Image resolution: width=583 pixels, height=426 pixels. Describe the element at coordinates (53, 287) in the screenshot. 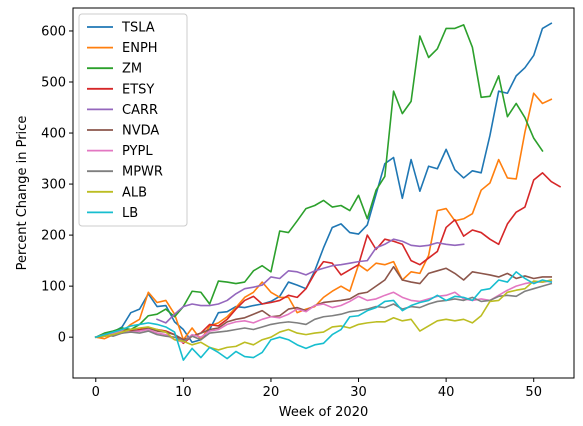

I see `y-tick-label: 100` at that location.